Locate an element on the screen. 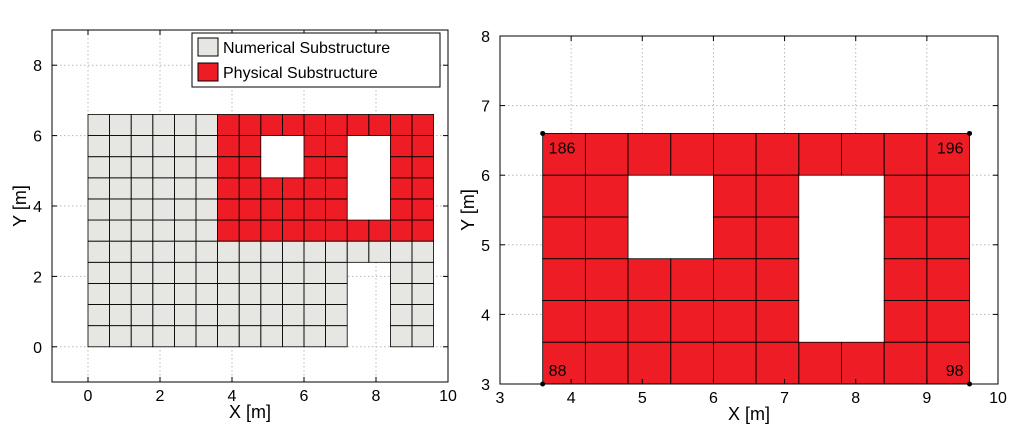 The image size is (1024, 445). x-tick-label: 9 is located at coordinates (926, 398).